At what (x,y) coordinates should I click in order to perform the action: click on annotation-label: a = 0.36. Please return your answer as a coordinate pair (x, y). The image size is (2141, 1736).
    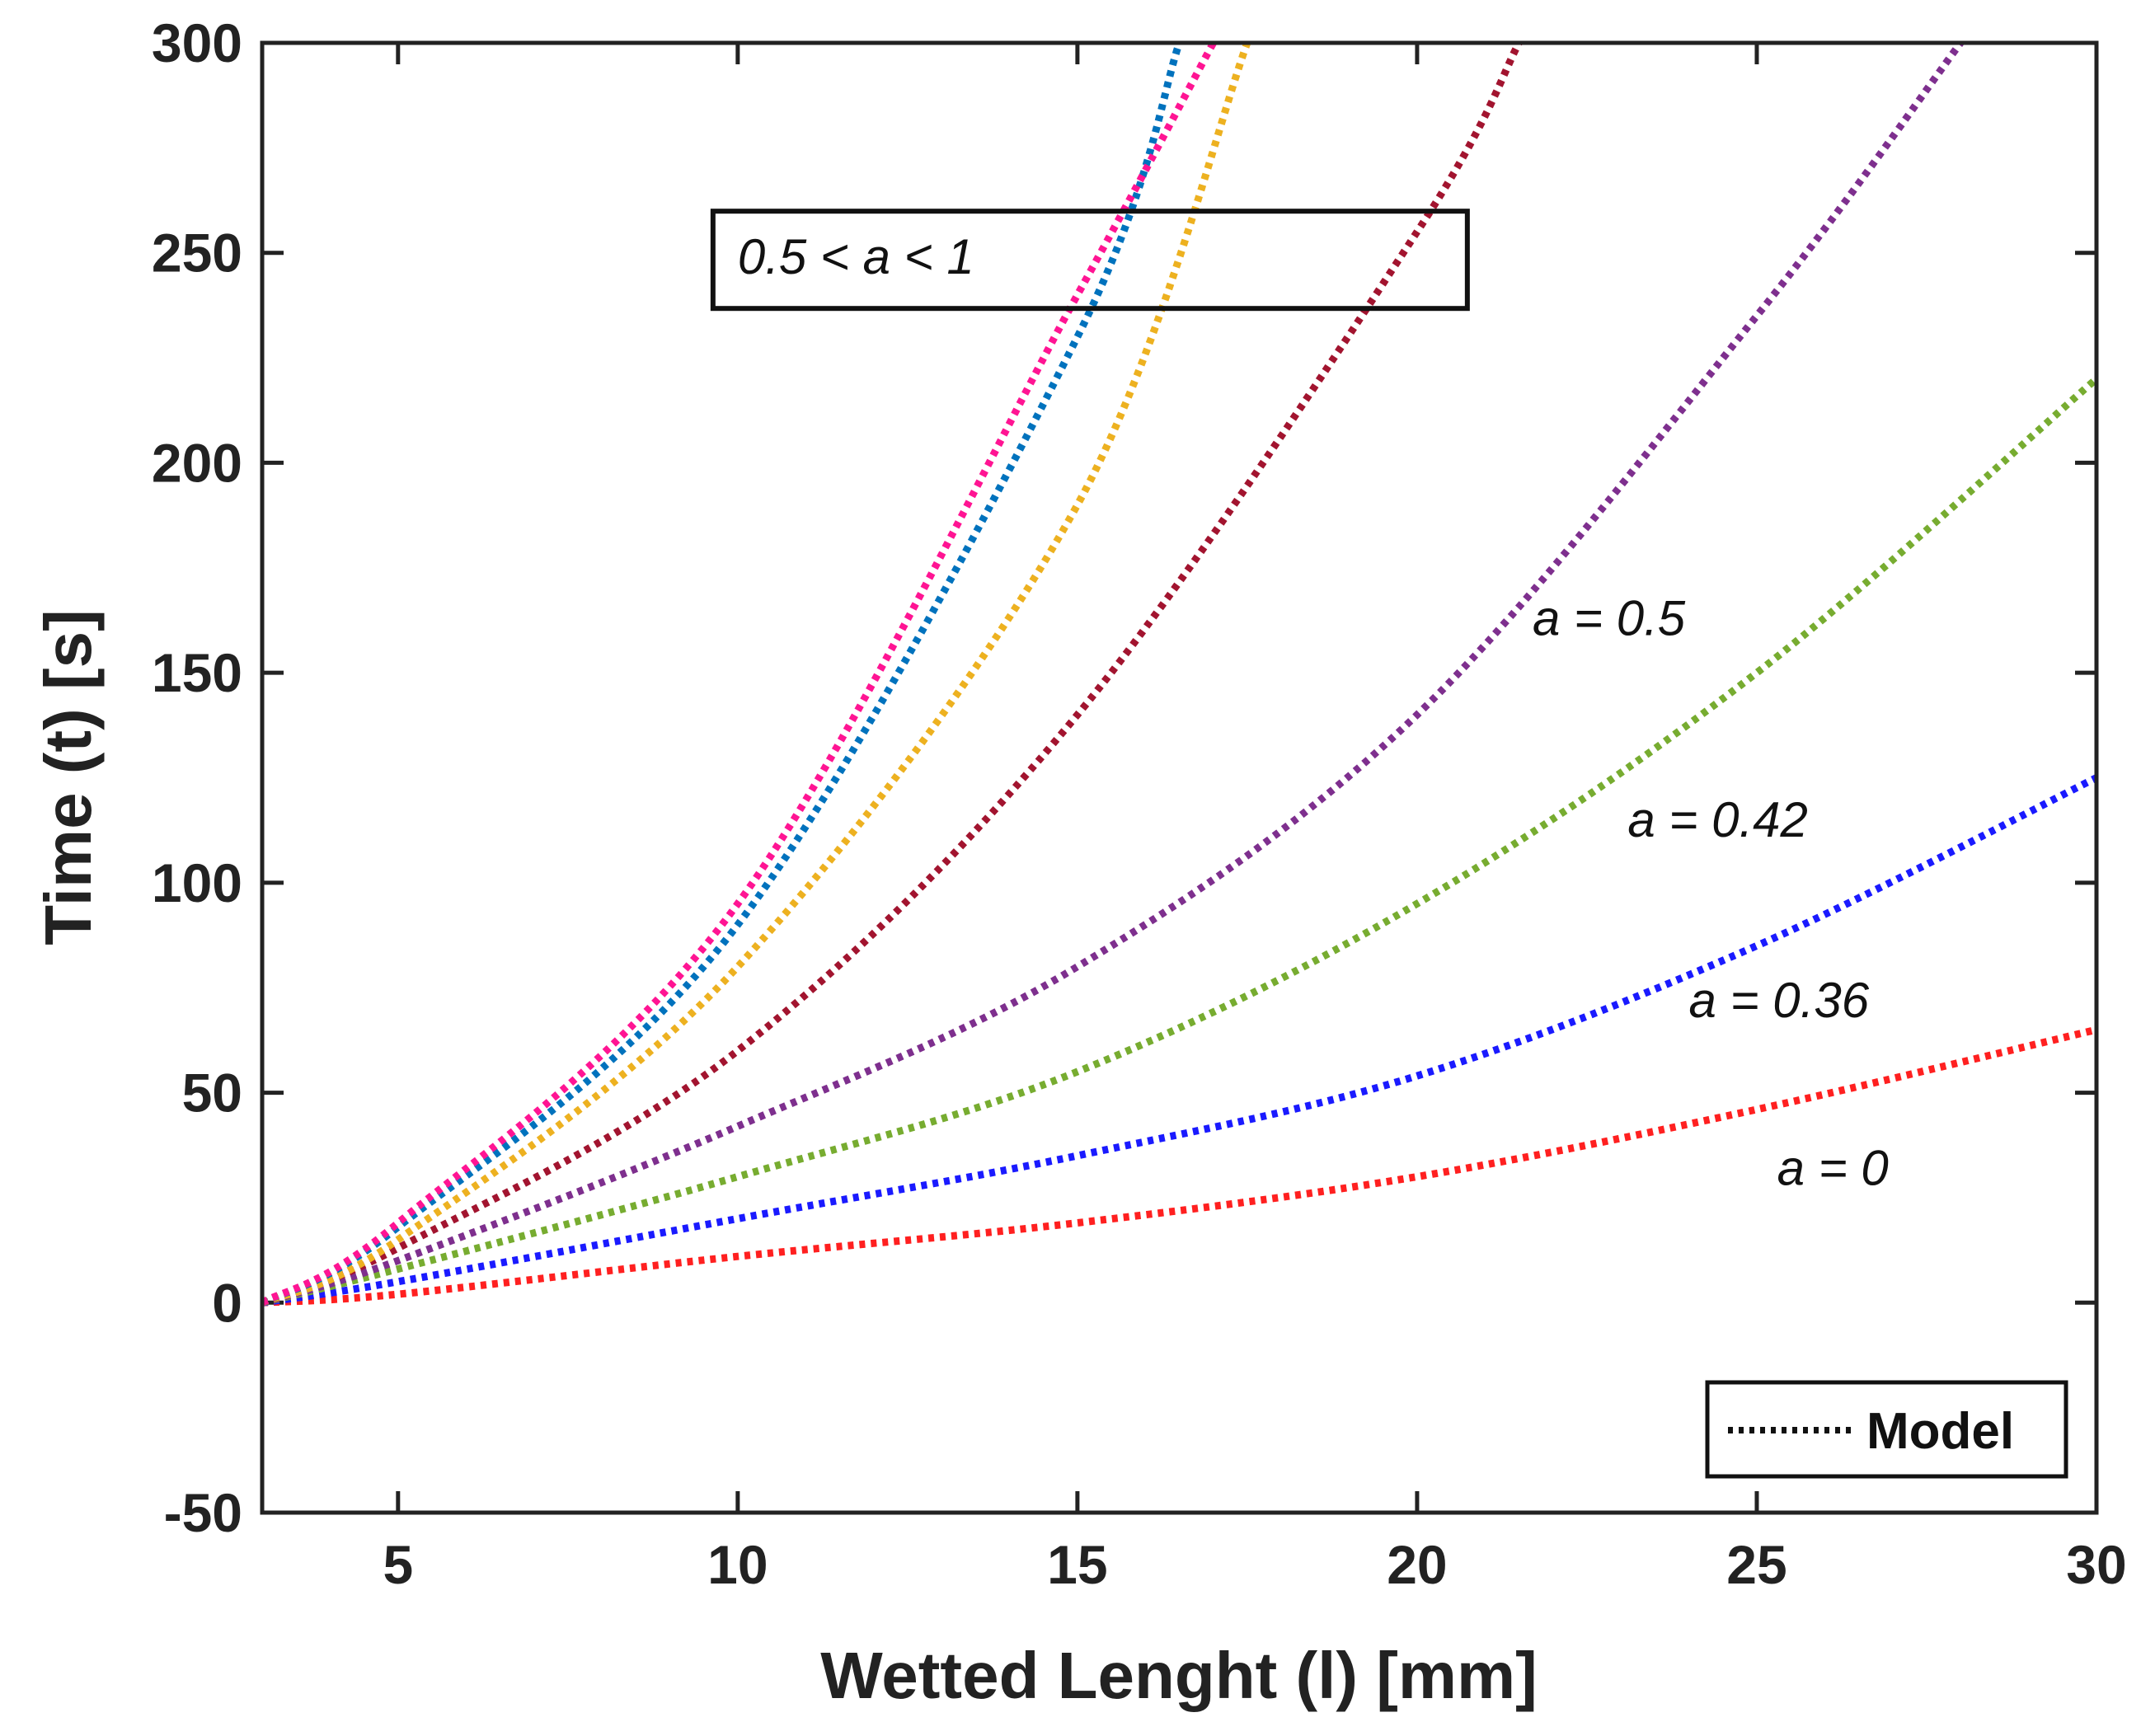
    Looking at the image, I should click on (1779, 1000).